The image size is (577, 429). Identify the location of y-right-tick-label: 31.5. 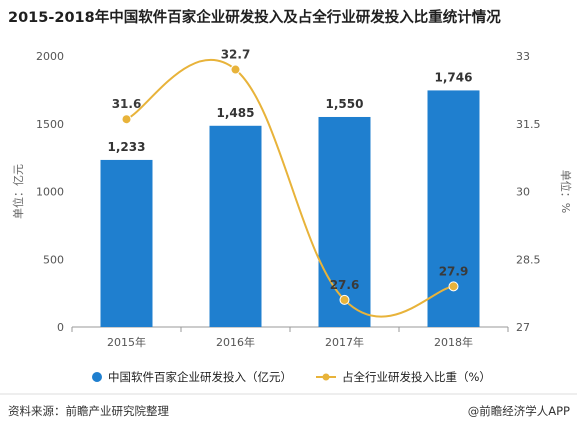
(528, 124).